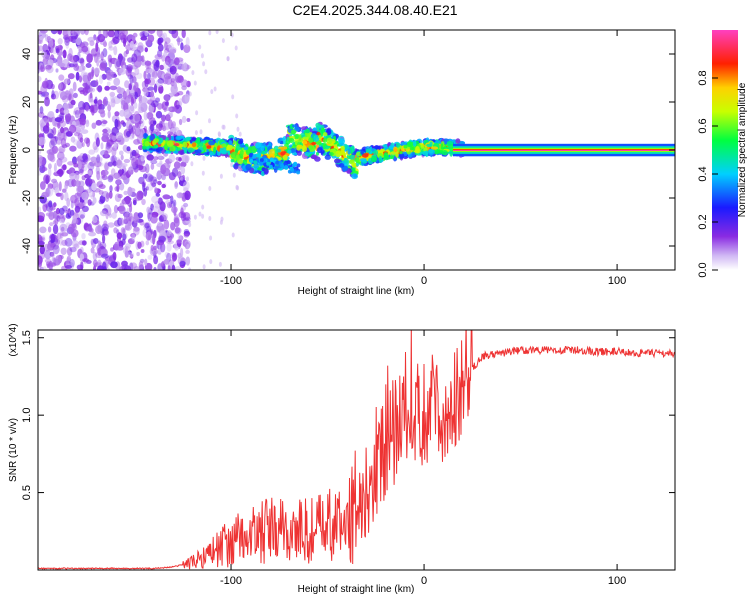 This screenshot has height=600, width=750. I want to click on bottom-x-axis-label: Height of straight line (km), so click(356, 589).